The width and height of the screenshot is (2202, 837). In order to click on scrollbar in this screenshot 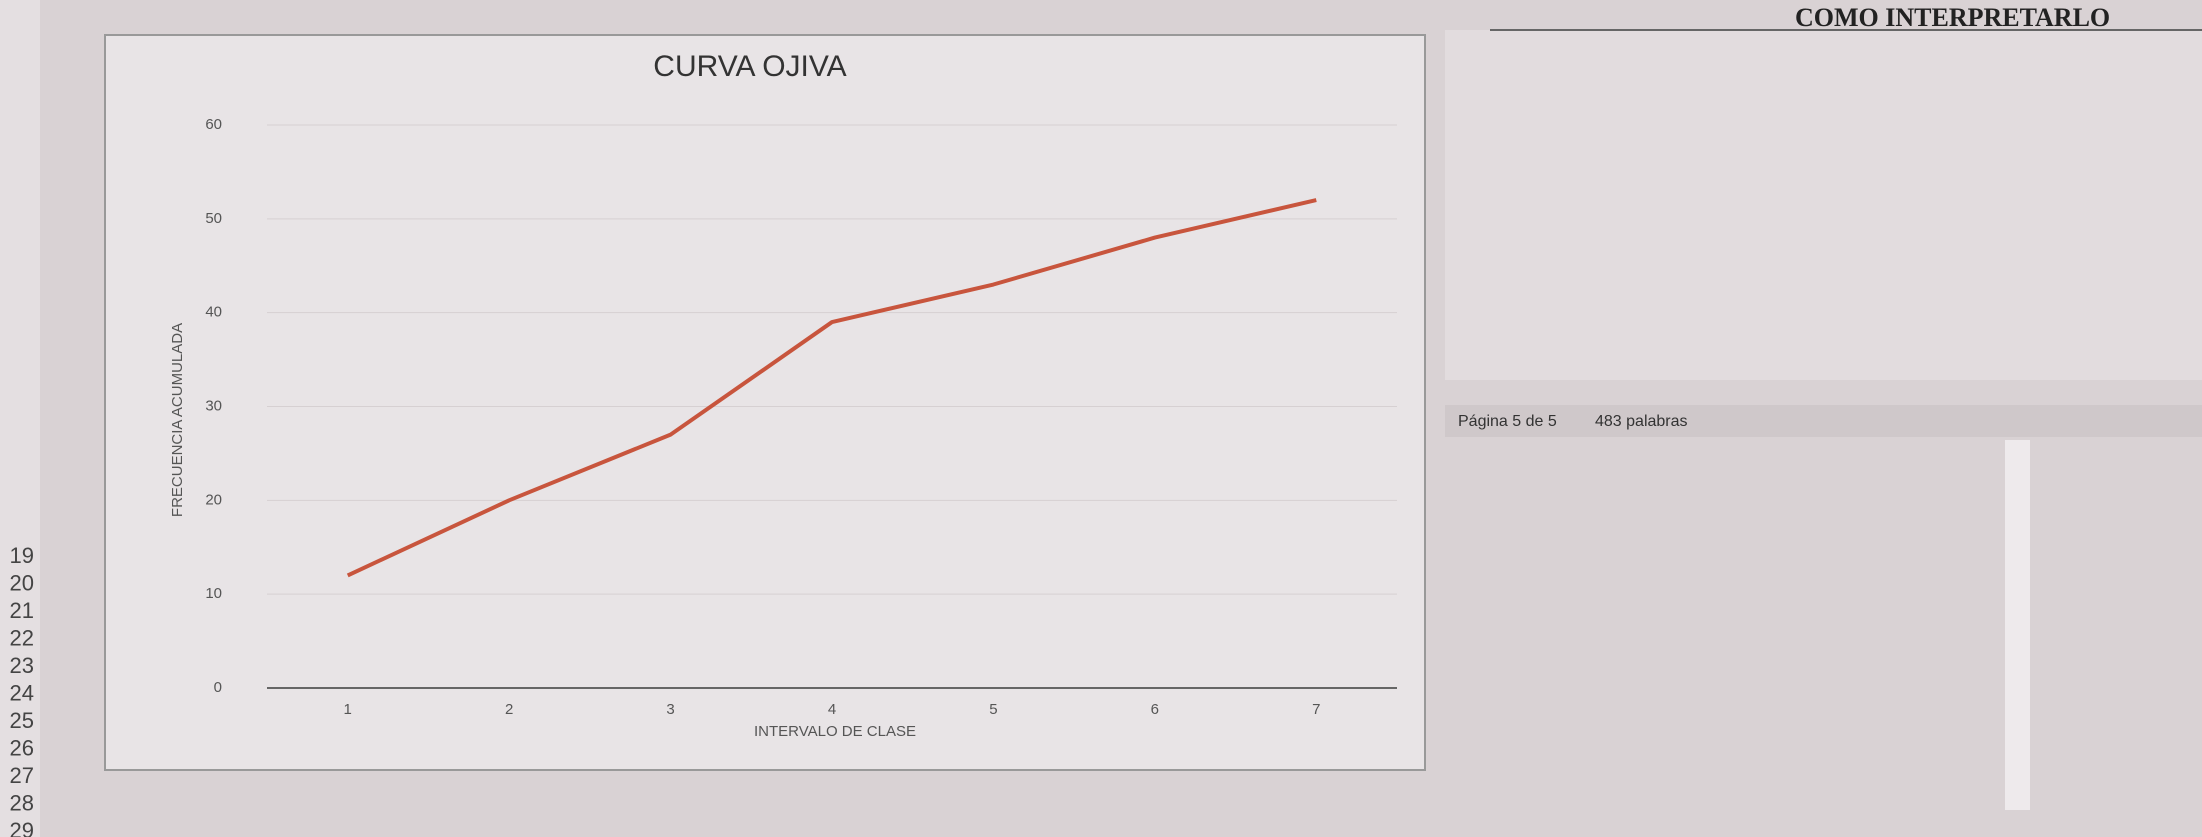, I will do `click(2017, 625)`.